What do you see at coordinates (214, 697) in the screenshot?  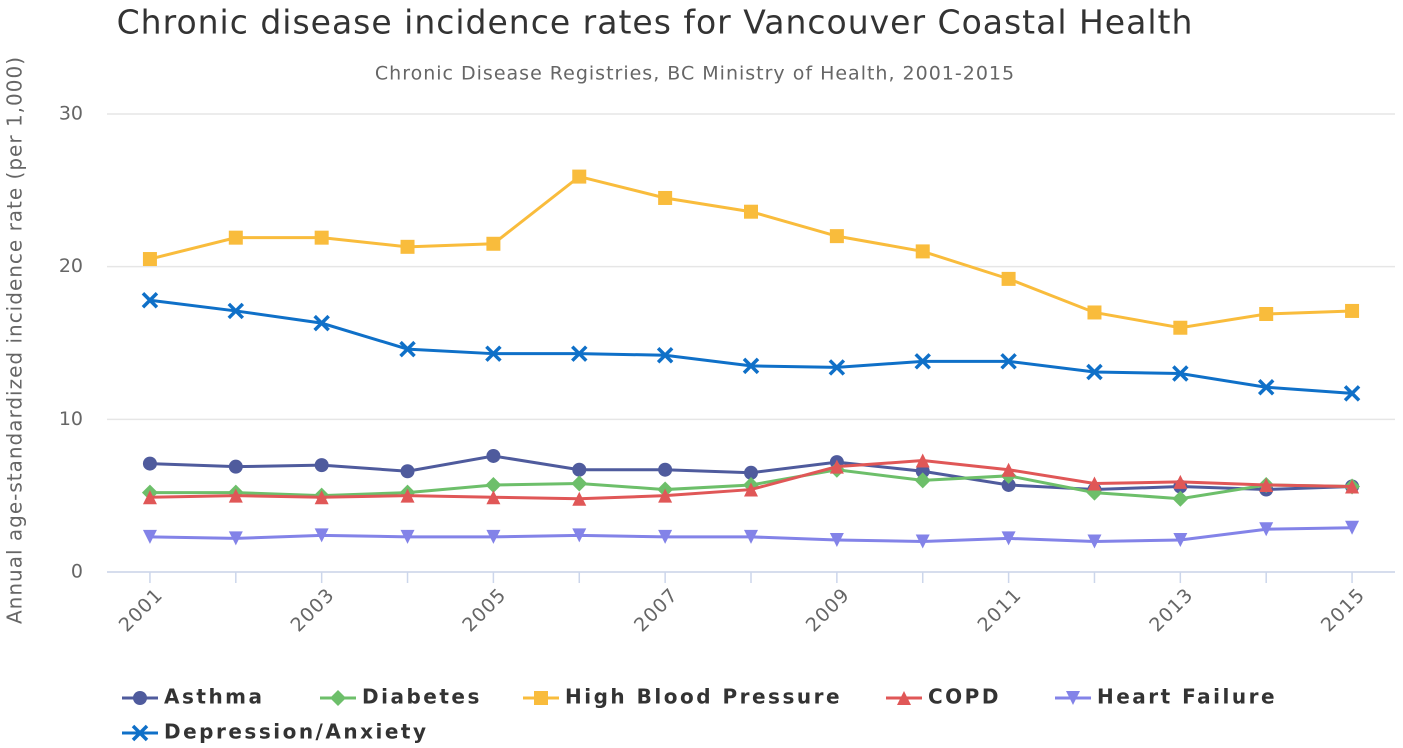 I see `legend-label: Asthma` at bounding box center [214, 697].